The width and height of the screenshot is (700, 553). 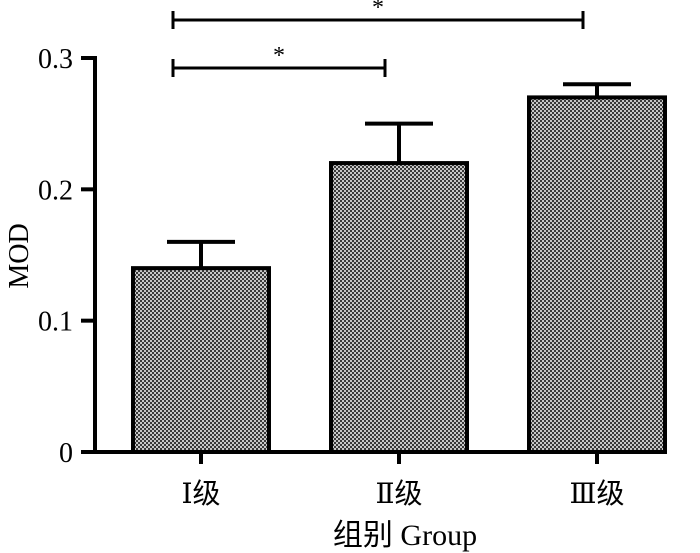 I want to click on y-tick-label: 0.3, so click(x=55, y=59).